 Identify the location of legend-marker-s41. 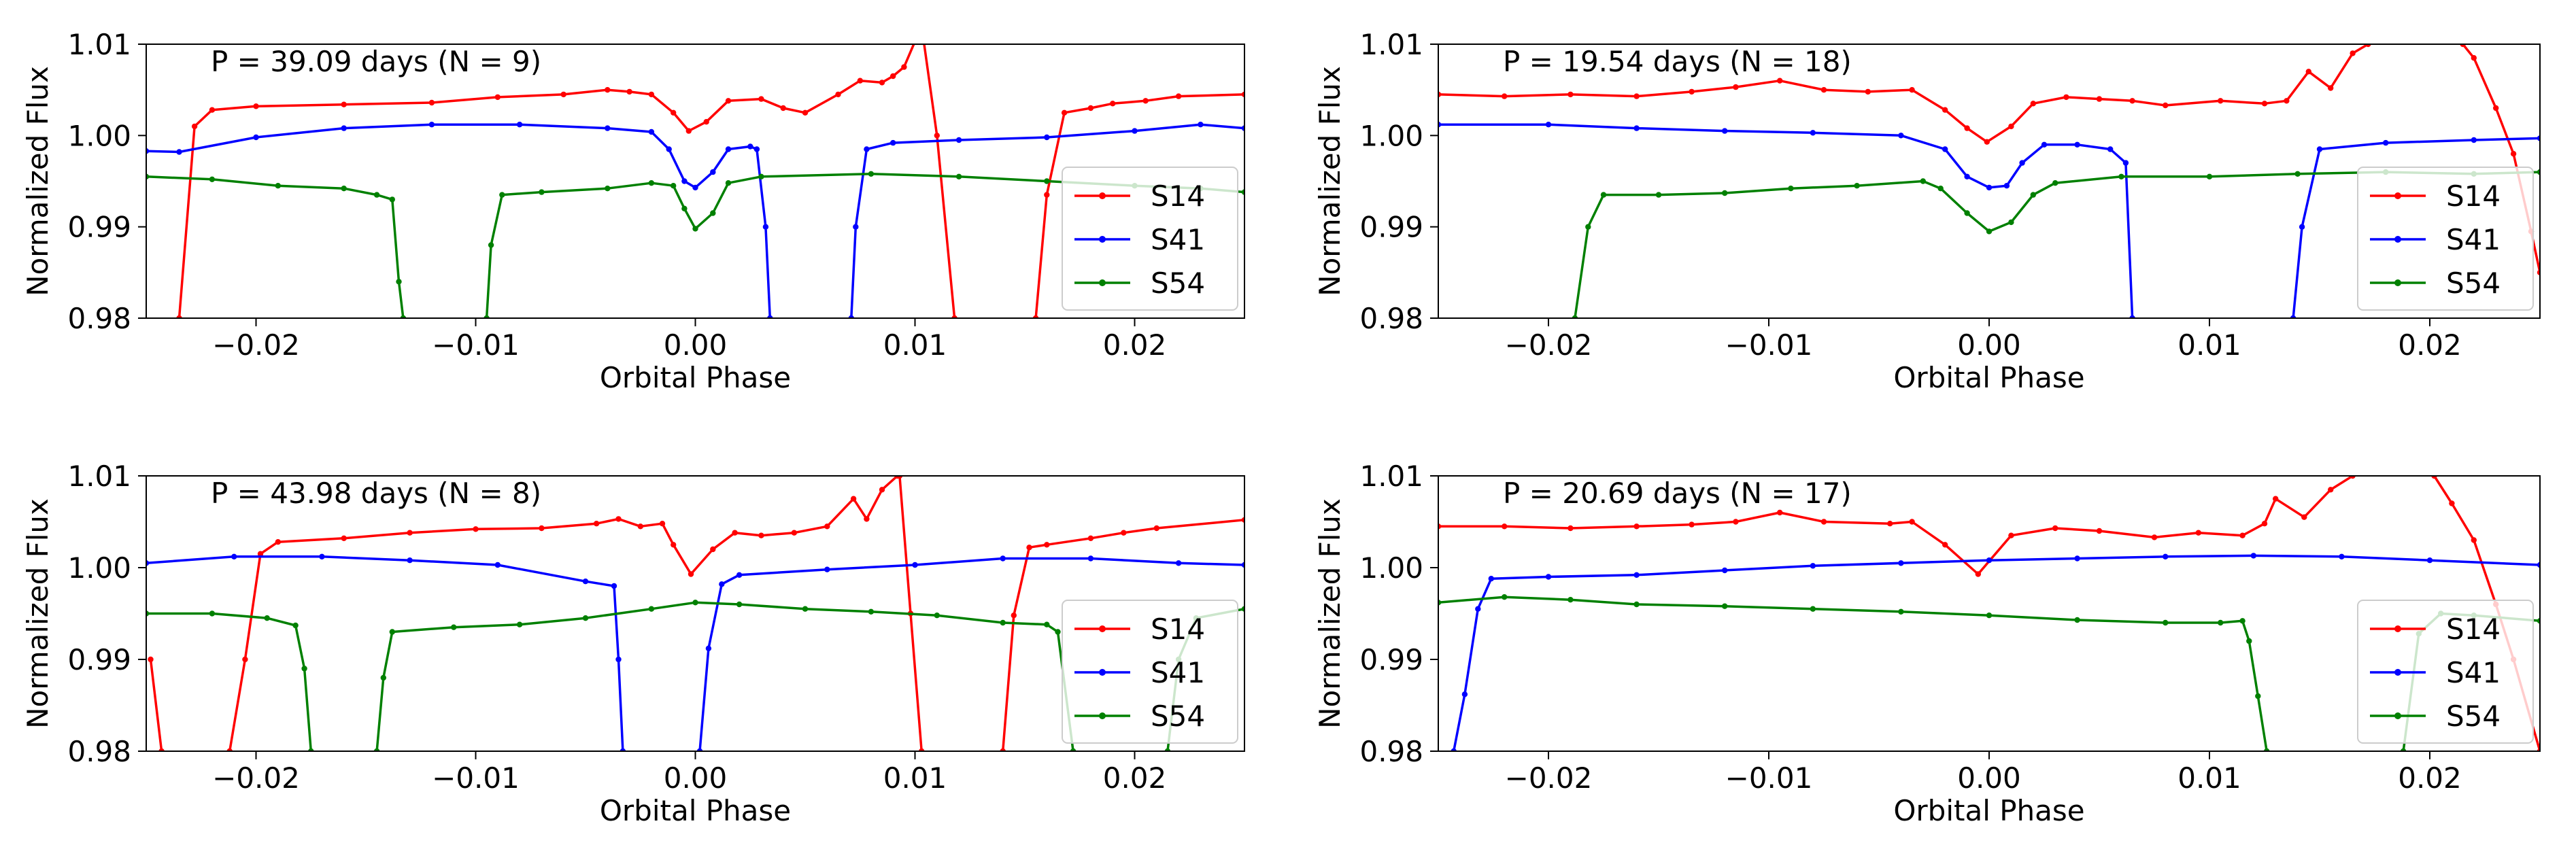
(2397, 672).